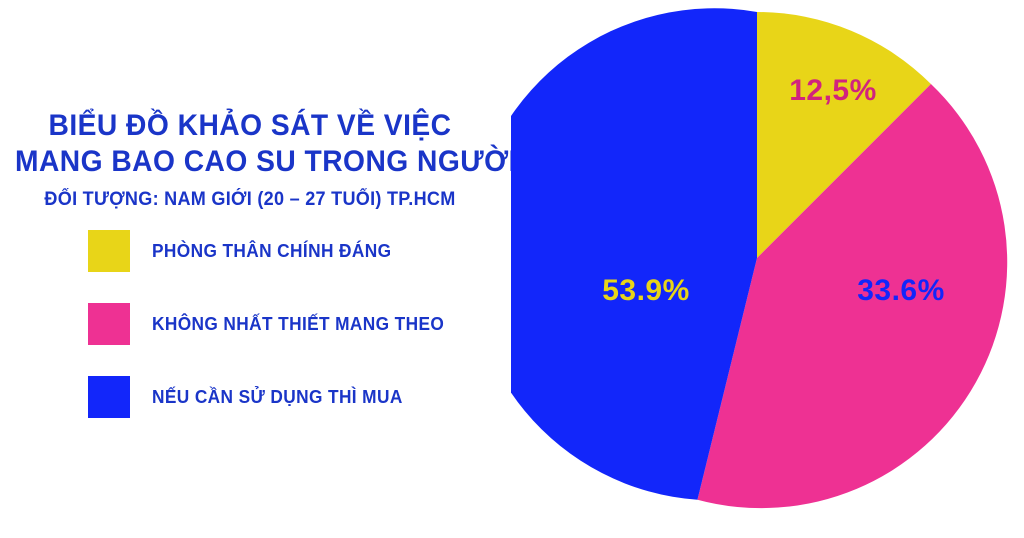 The image size is (1024, 538). I want to click on chart-title-line-2: MANG BAO CAO SU TRONG NGƯỜI, so click(266, 161).